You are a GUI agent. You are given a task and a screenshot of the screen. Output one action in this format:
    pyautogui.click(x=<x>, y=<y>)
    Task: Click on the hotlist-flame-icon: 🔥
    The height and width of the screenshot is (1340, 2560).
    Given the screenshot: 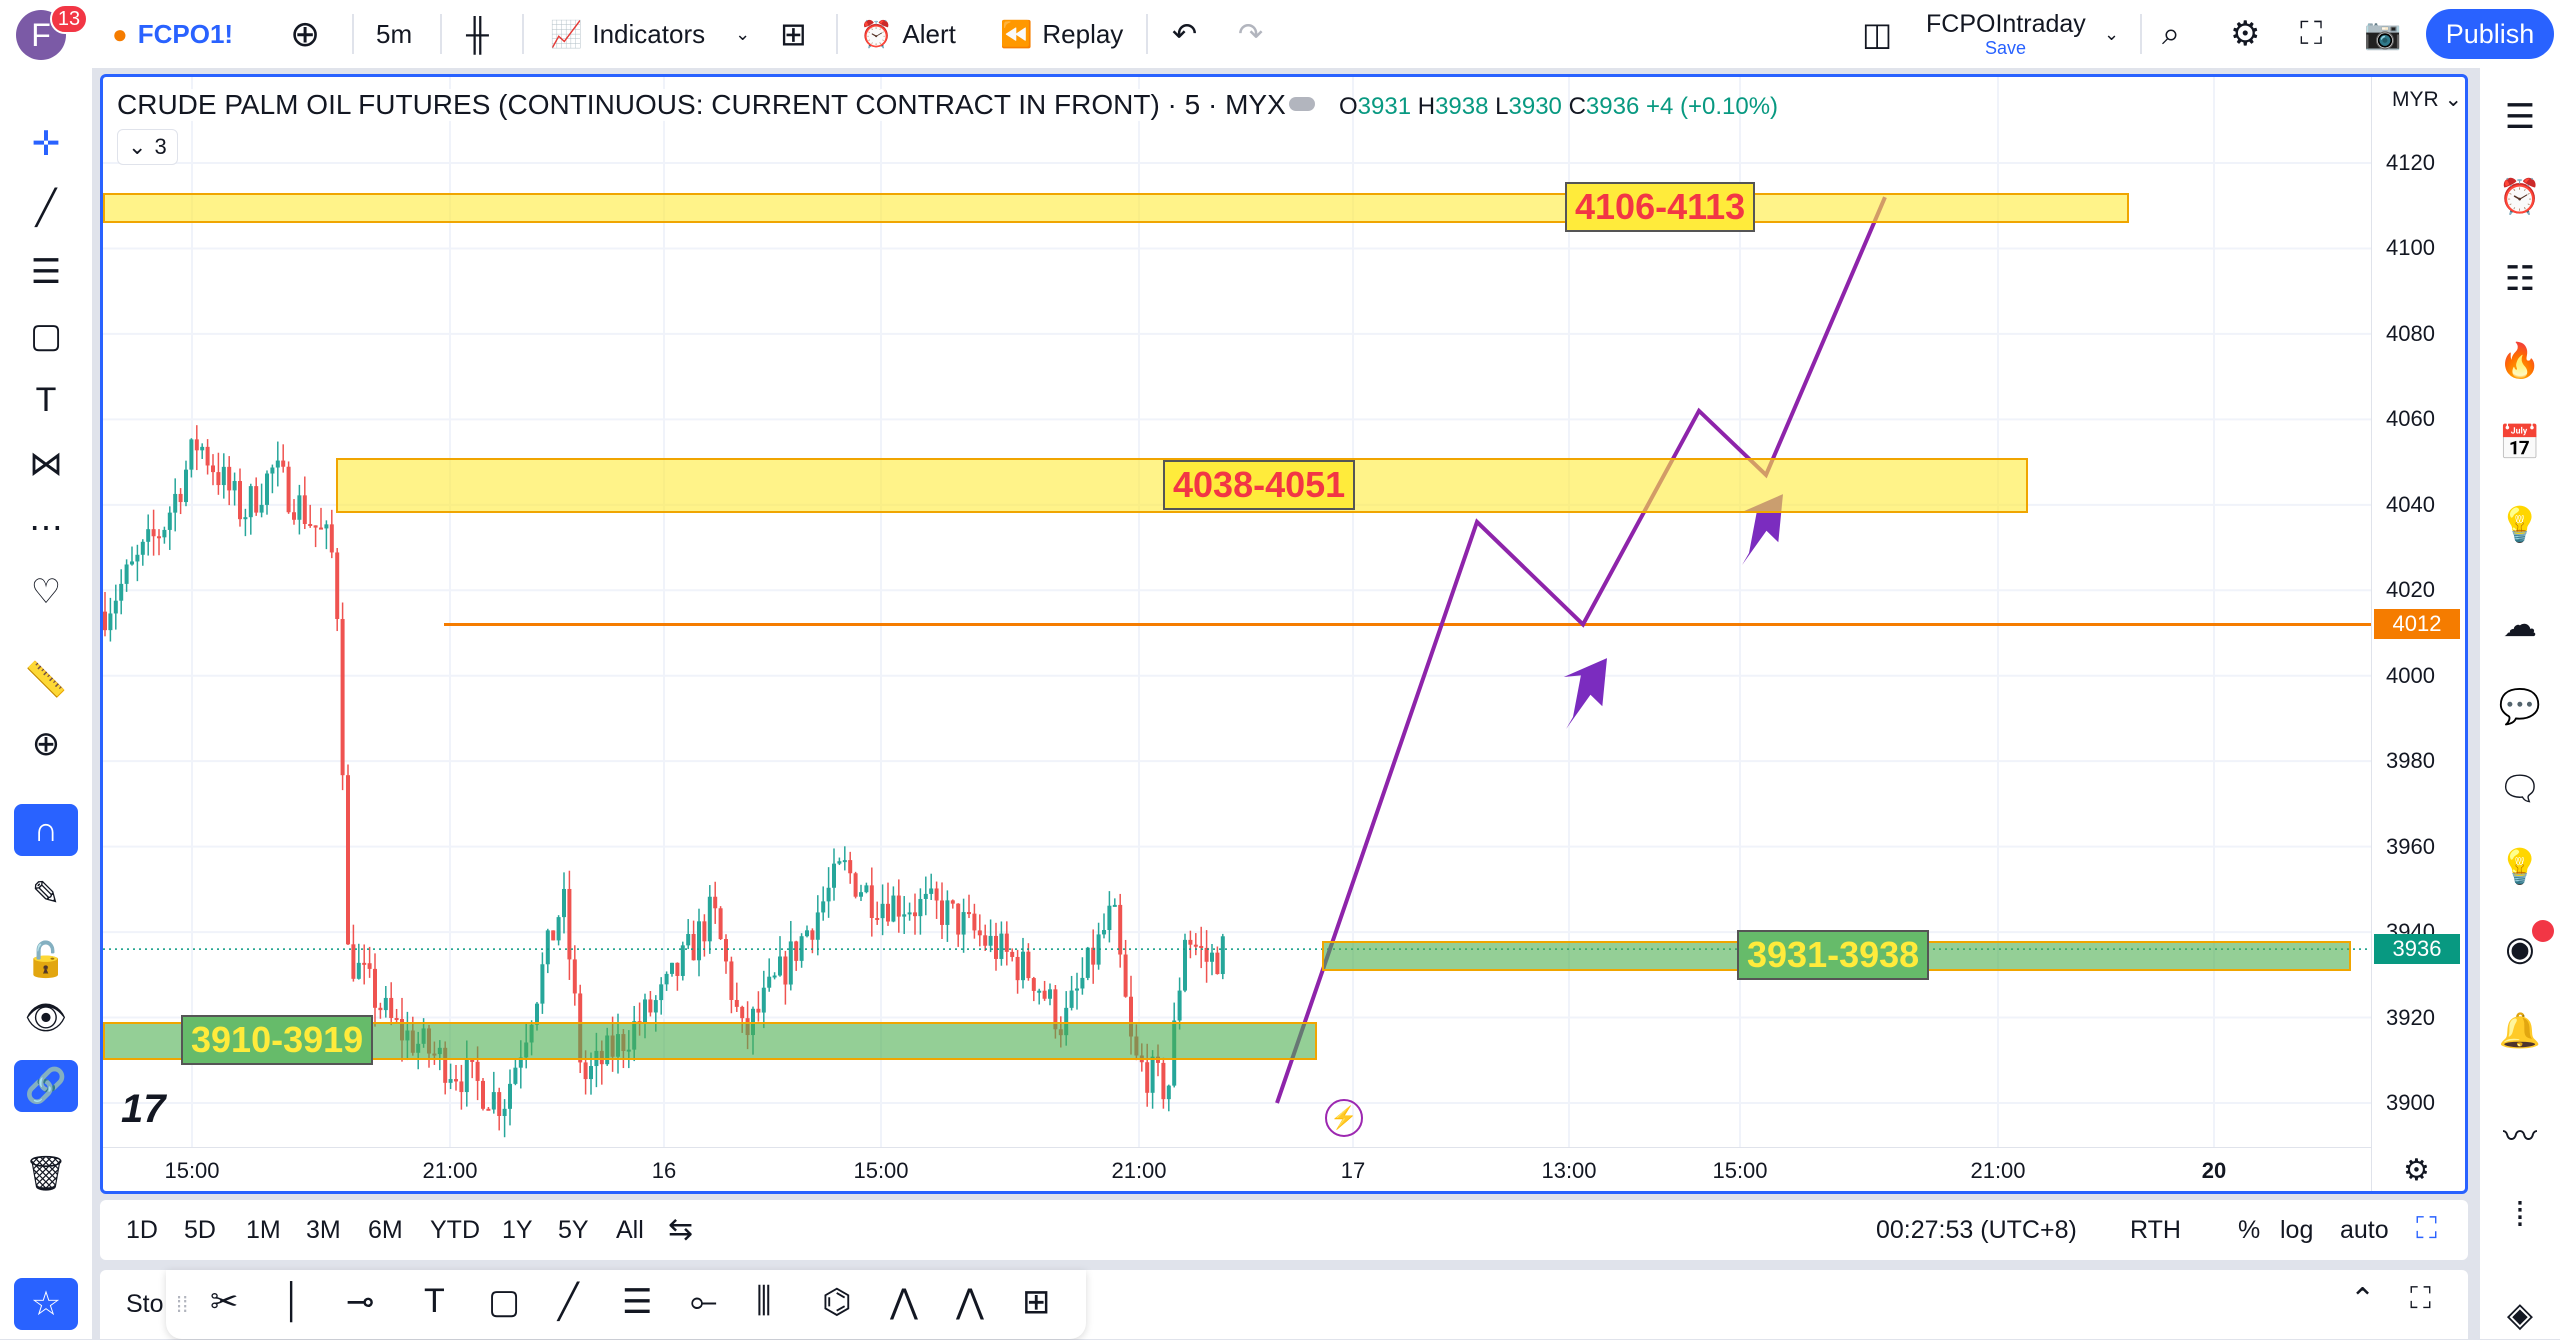 What is the action you would take?
    pyautogui.click(x=2520, y=361)
    